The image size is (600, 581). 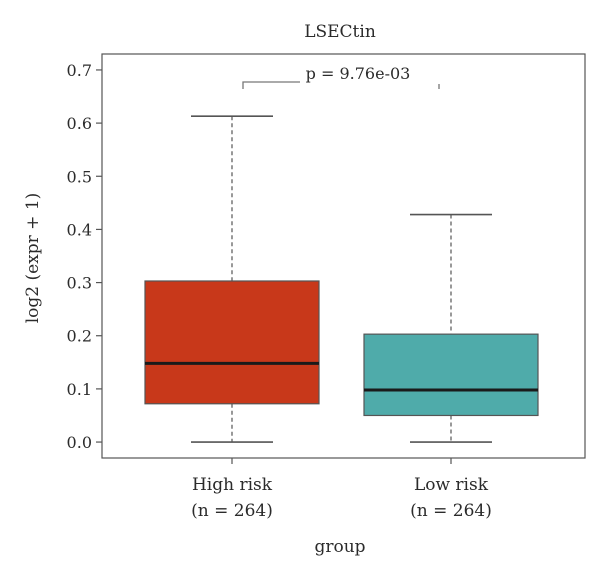 What do you see at coordinates (339, 547) in the screenshot?
I see `x-axis-label: group` at bounding box center [339, 547].